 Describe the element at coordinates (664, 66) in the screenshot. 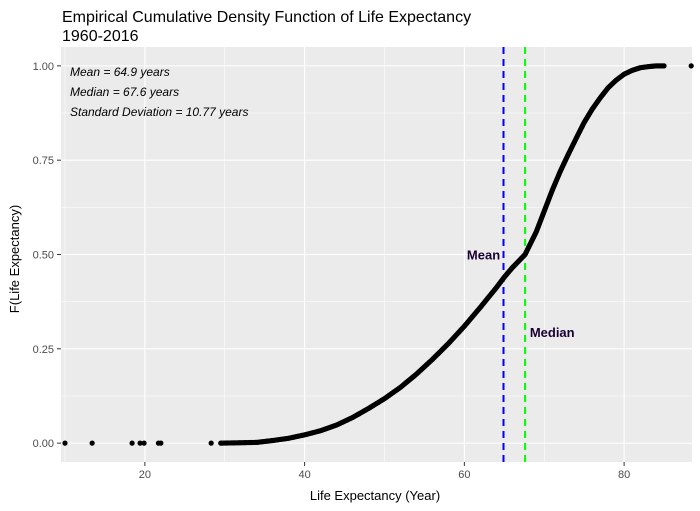

I see `ecdf-point` at that location.